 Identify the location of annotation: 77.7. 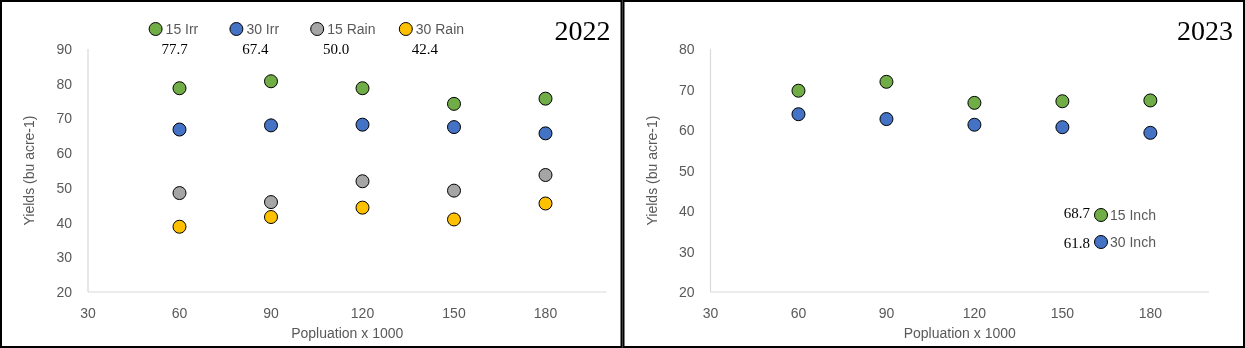
(175, 49).